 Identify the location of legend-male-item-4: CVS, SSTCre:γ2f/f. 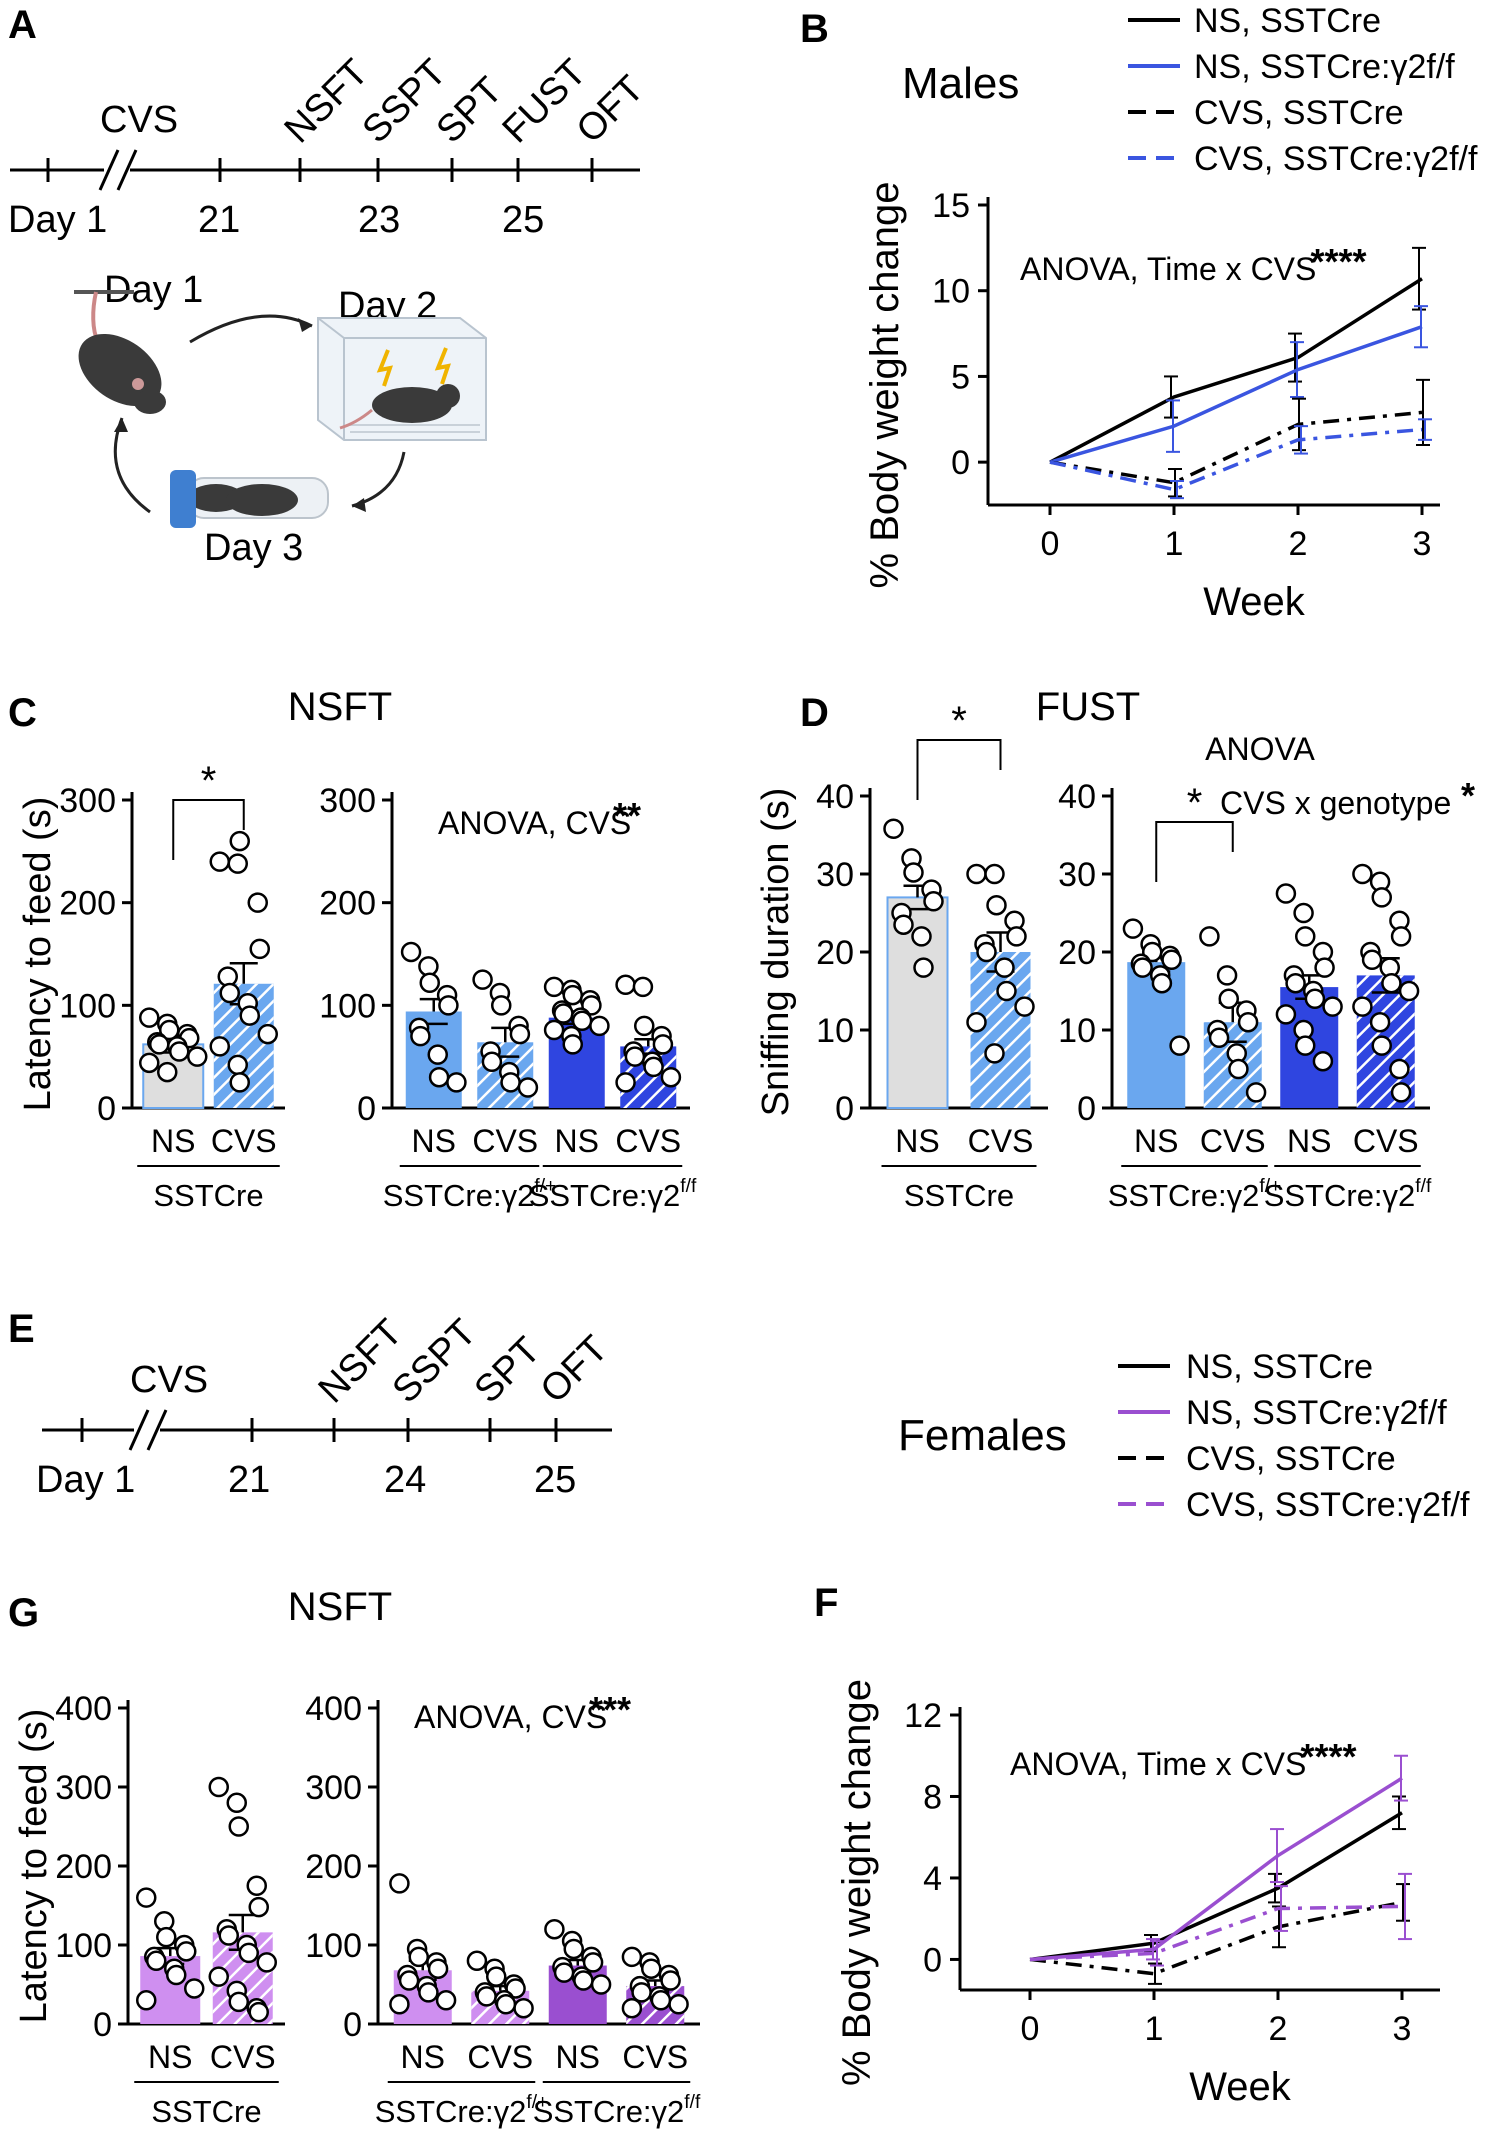
(1336, 159).